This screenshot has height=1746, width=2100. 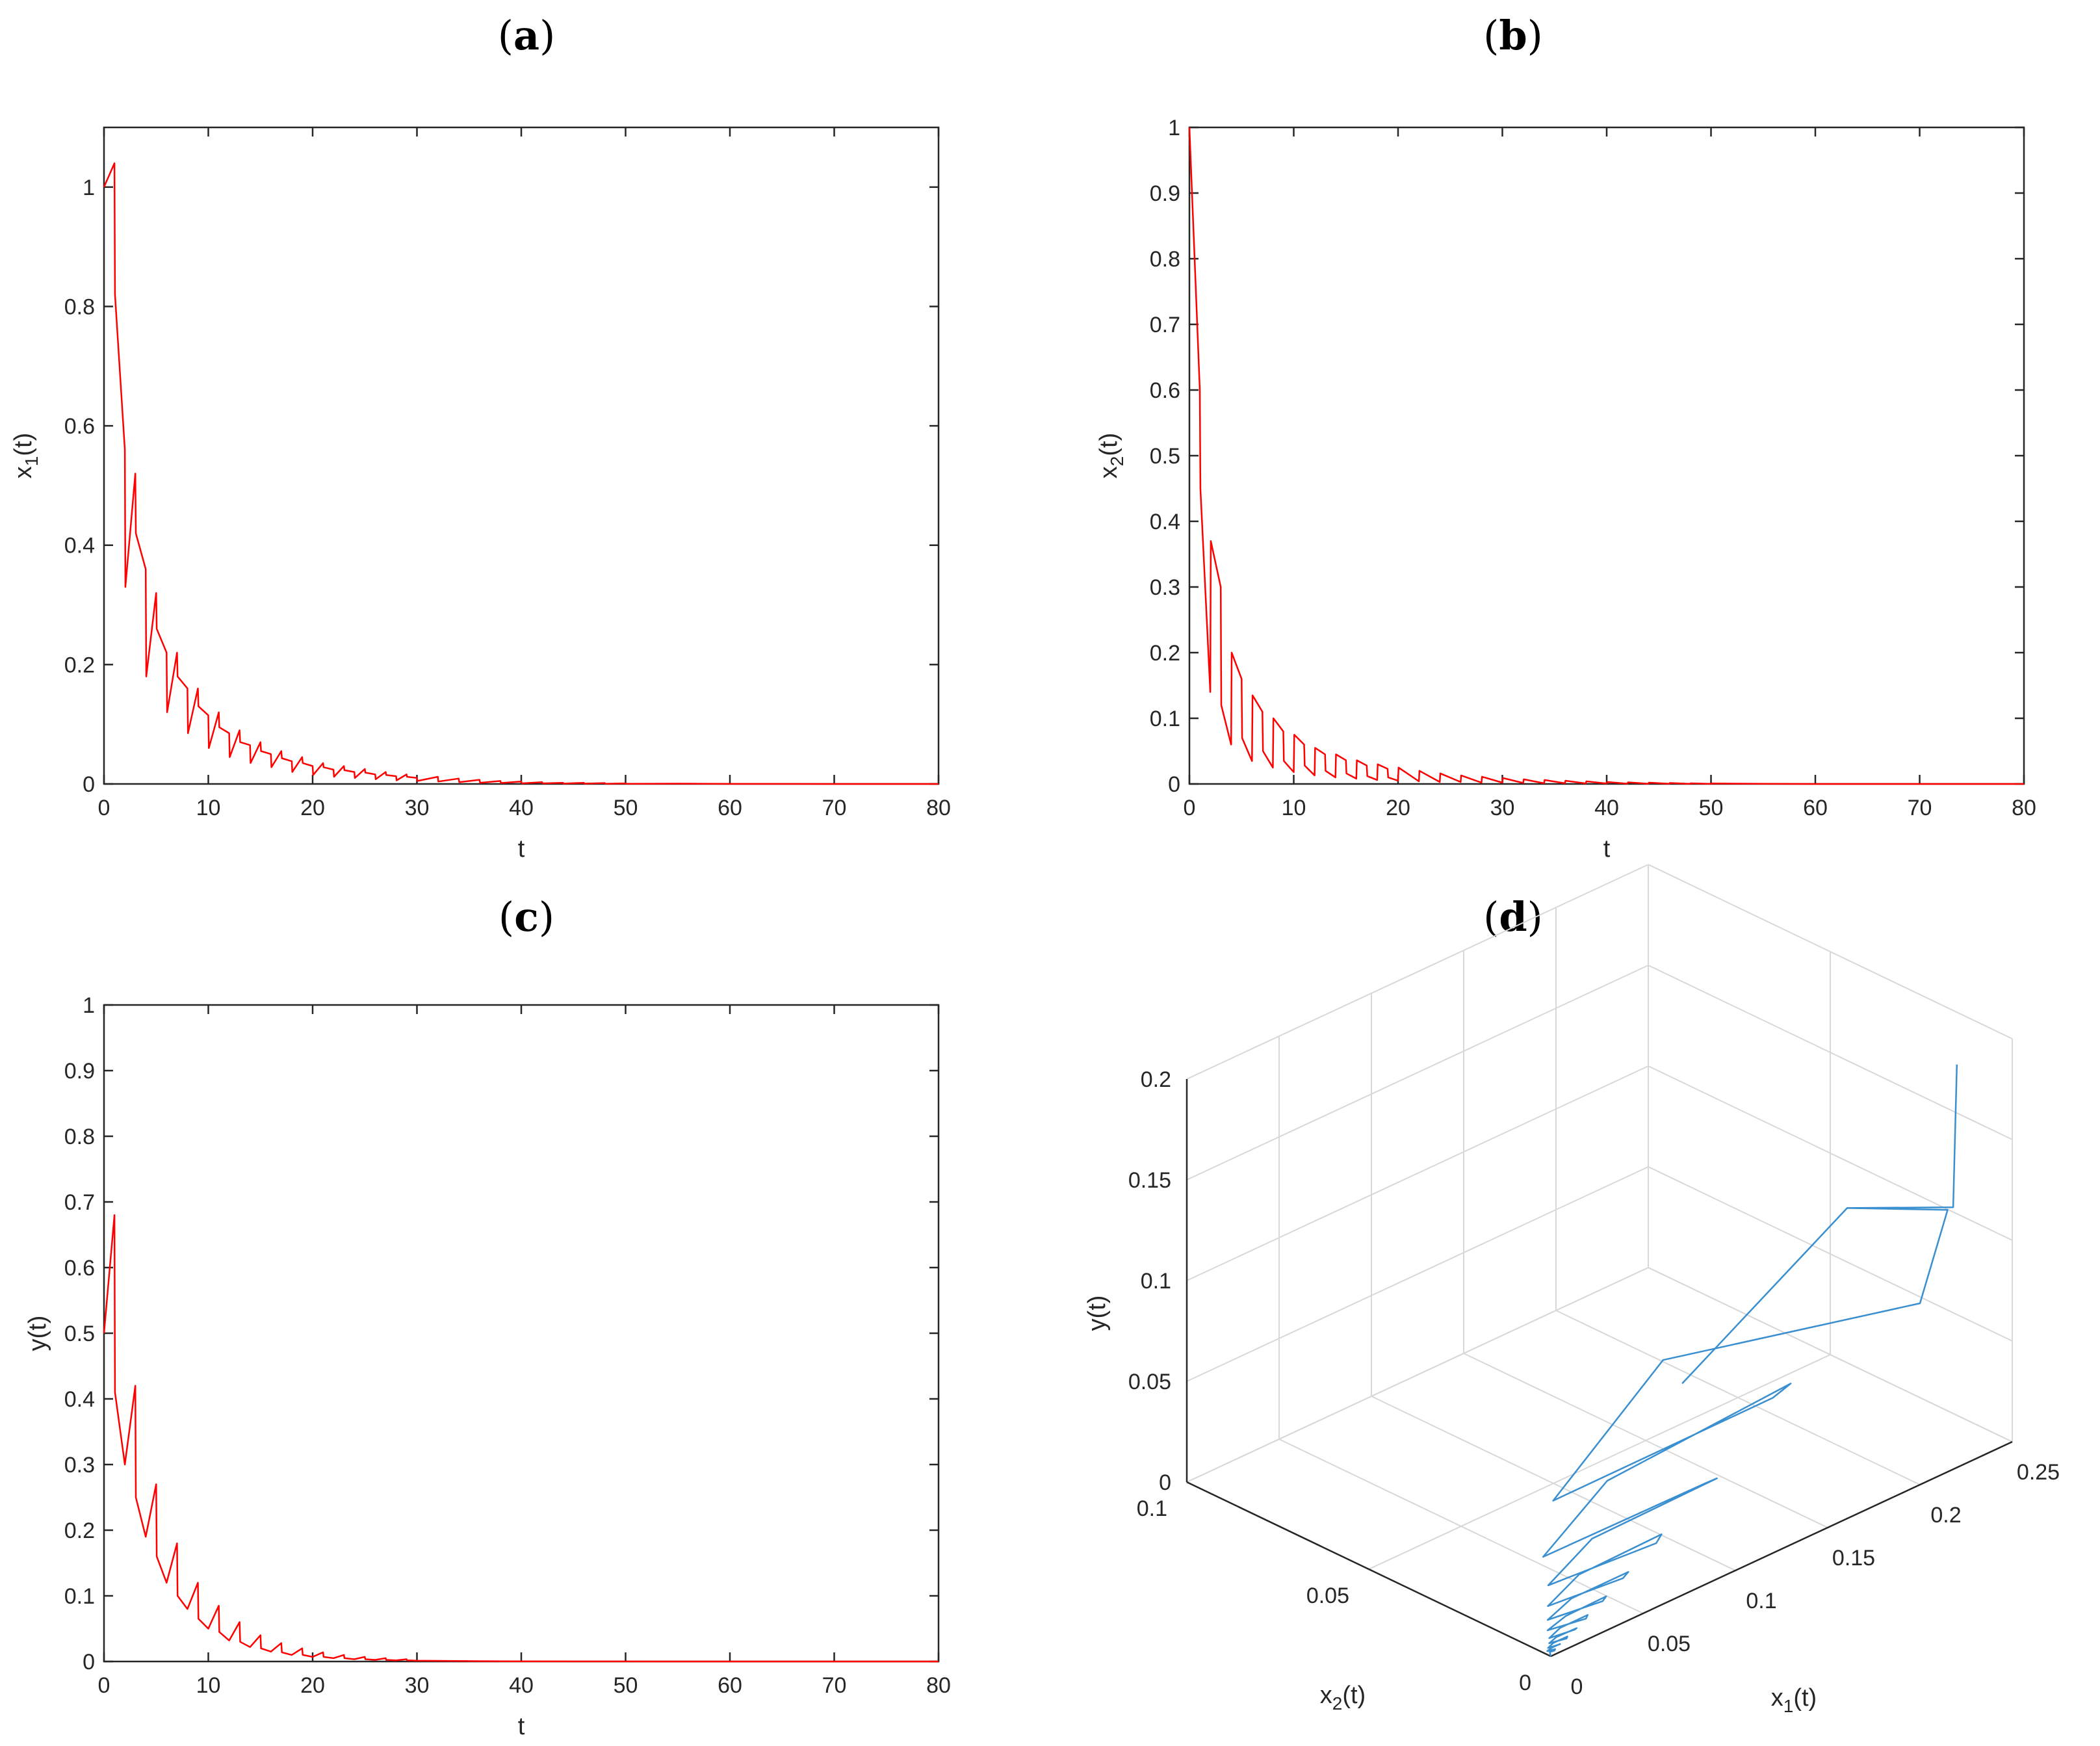 I want to click on x1-tick-label: 0.2, so click(x=1945, y=1515).